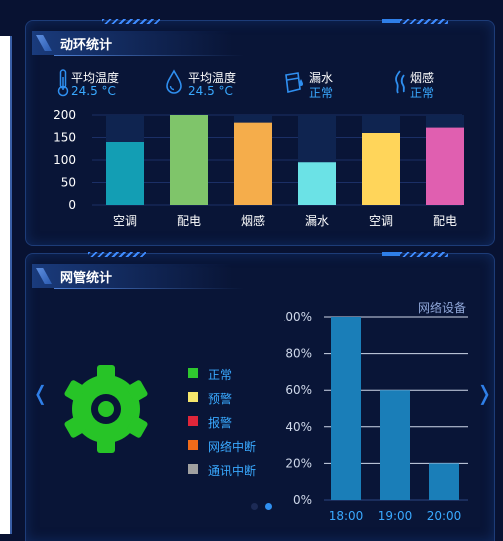 This screenshot has width=503, height=541. Describe the element at coordinates (302, 500) in the screenshot. I see `y-tick-label: 0%` at that location.